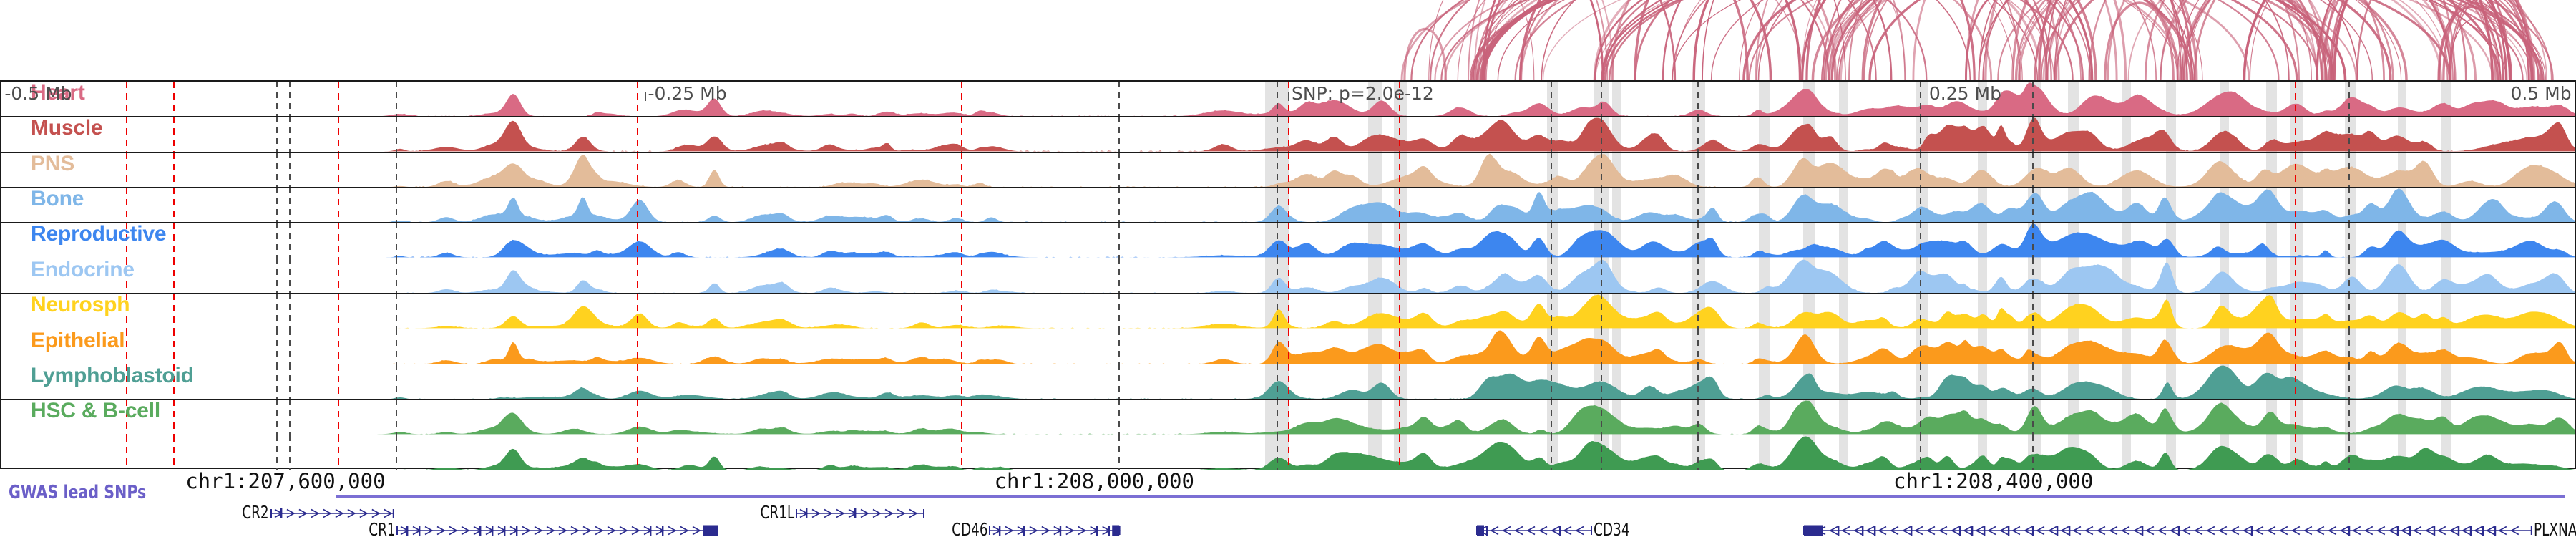 This screenshot has width=2576, height=537. I want to click on coordinate-label-2: chr1:208,400,000, so click(1993, 481).